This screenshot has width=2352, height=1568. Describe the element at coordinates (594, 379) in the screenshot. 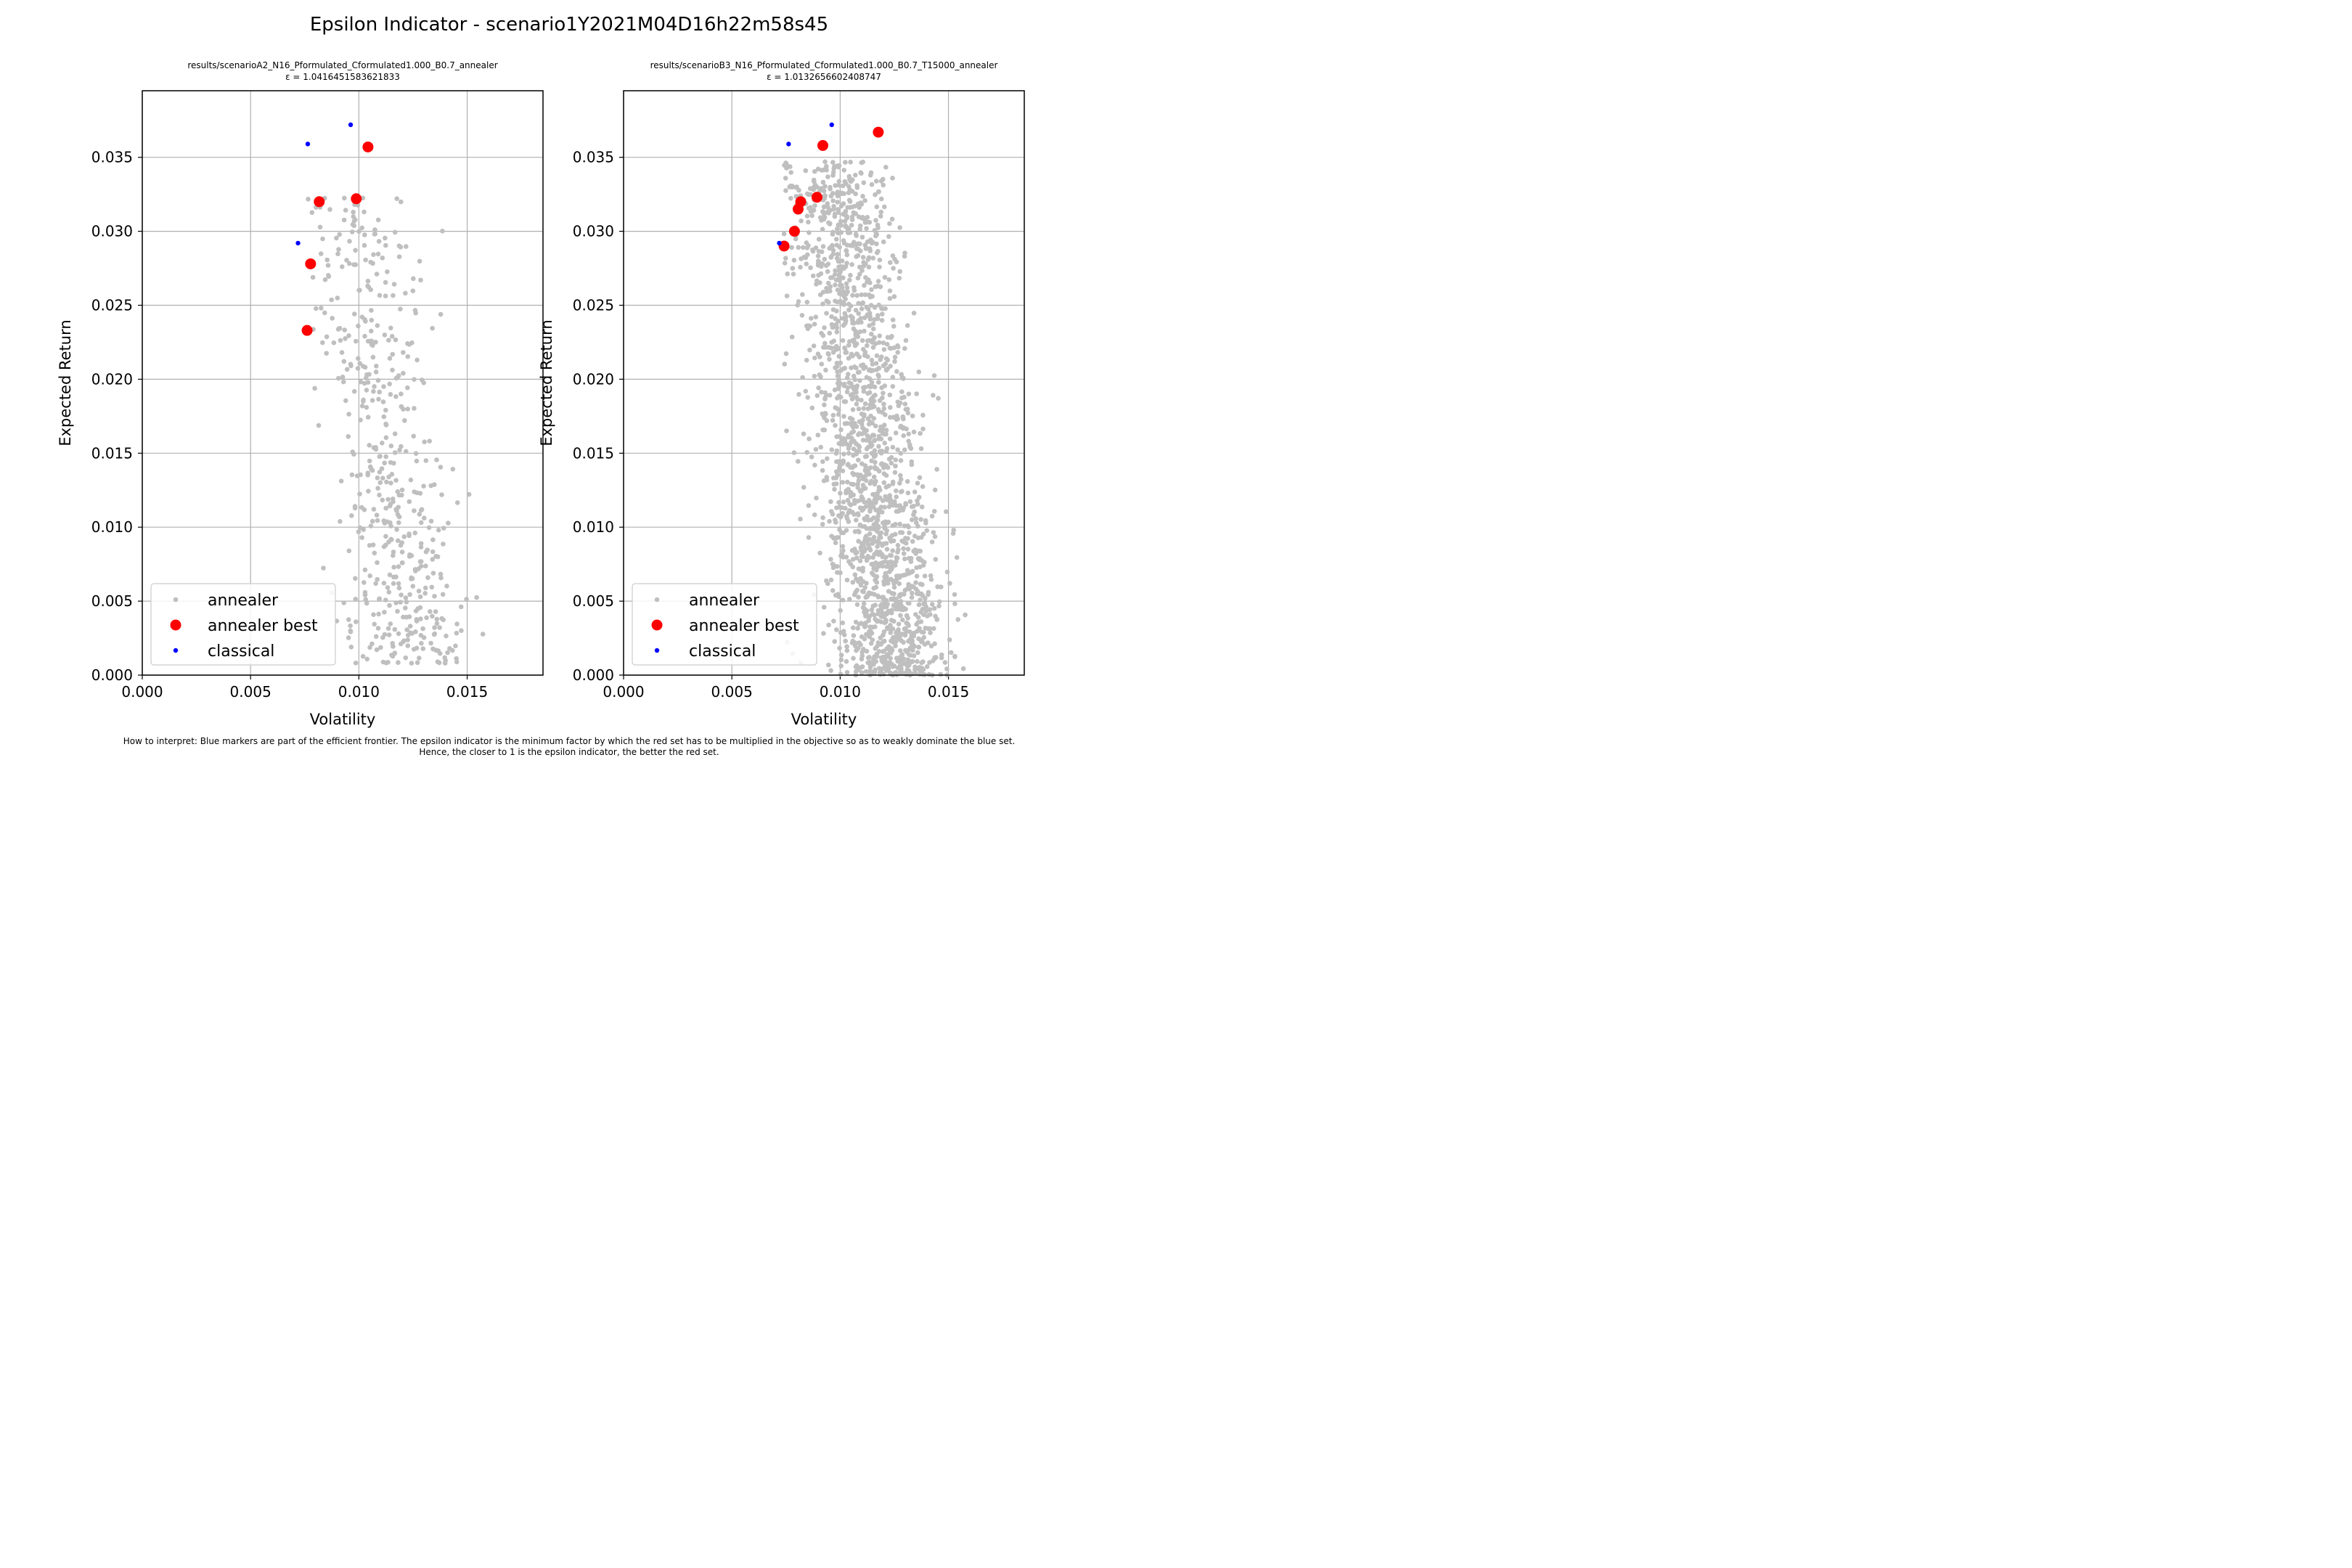

I see `y-tick-label: 0.020` at that location.